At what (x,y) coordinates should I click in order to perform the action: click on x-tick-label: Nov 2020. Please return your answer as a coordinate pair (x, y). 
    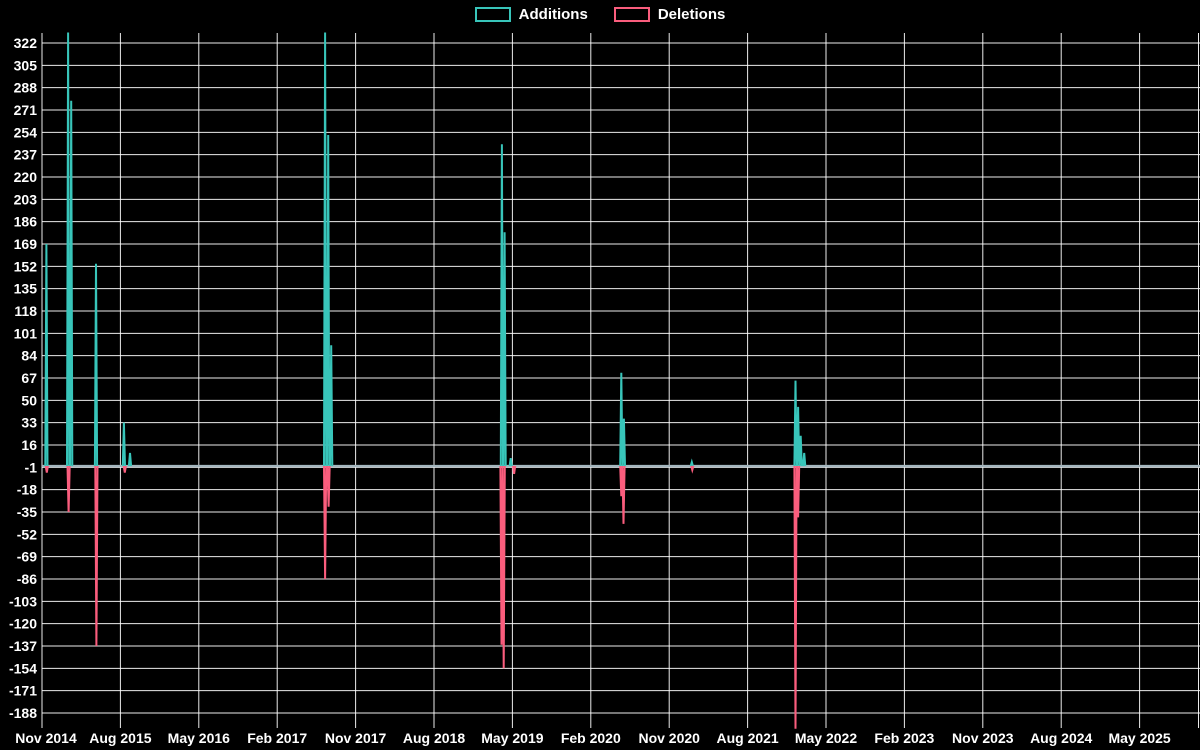
    Looking at the image, I should click on (669, 738).